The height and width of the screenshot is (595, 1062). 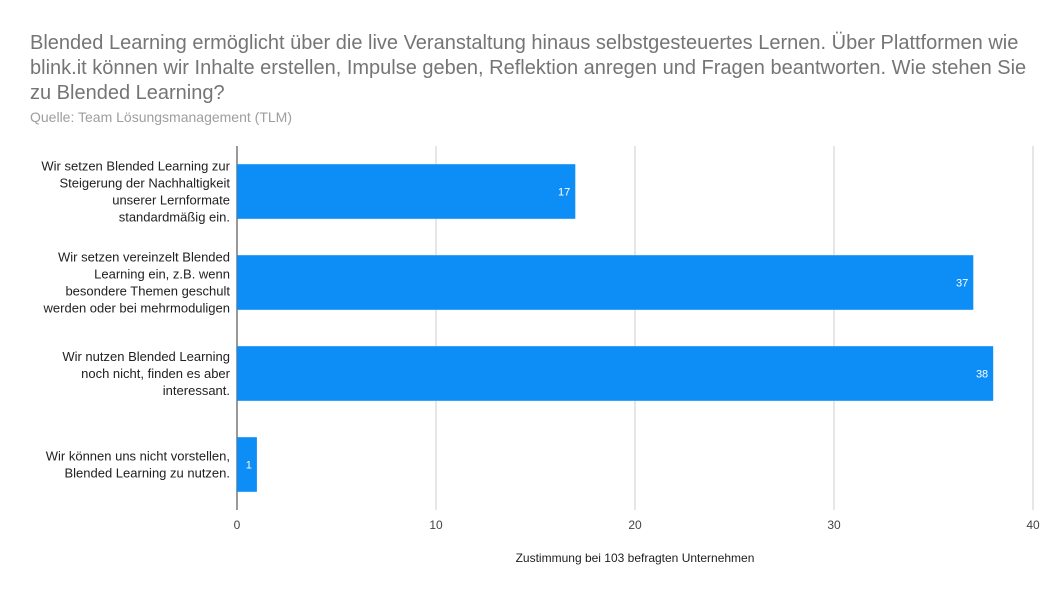 What do you see at coordinates (135, 166) in the screenshot?
I see `category-label-line: Wir setzen Blended Learning zur` at bounding box center [135, 166].